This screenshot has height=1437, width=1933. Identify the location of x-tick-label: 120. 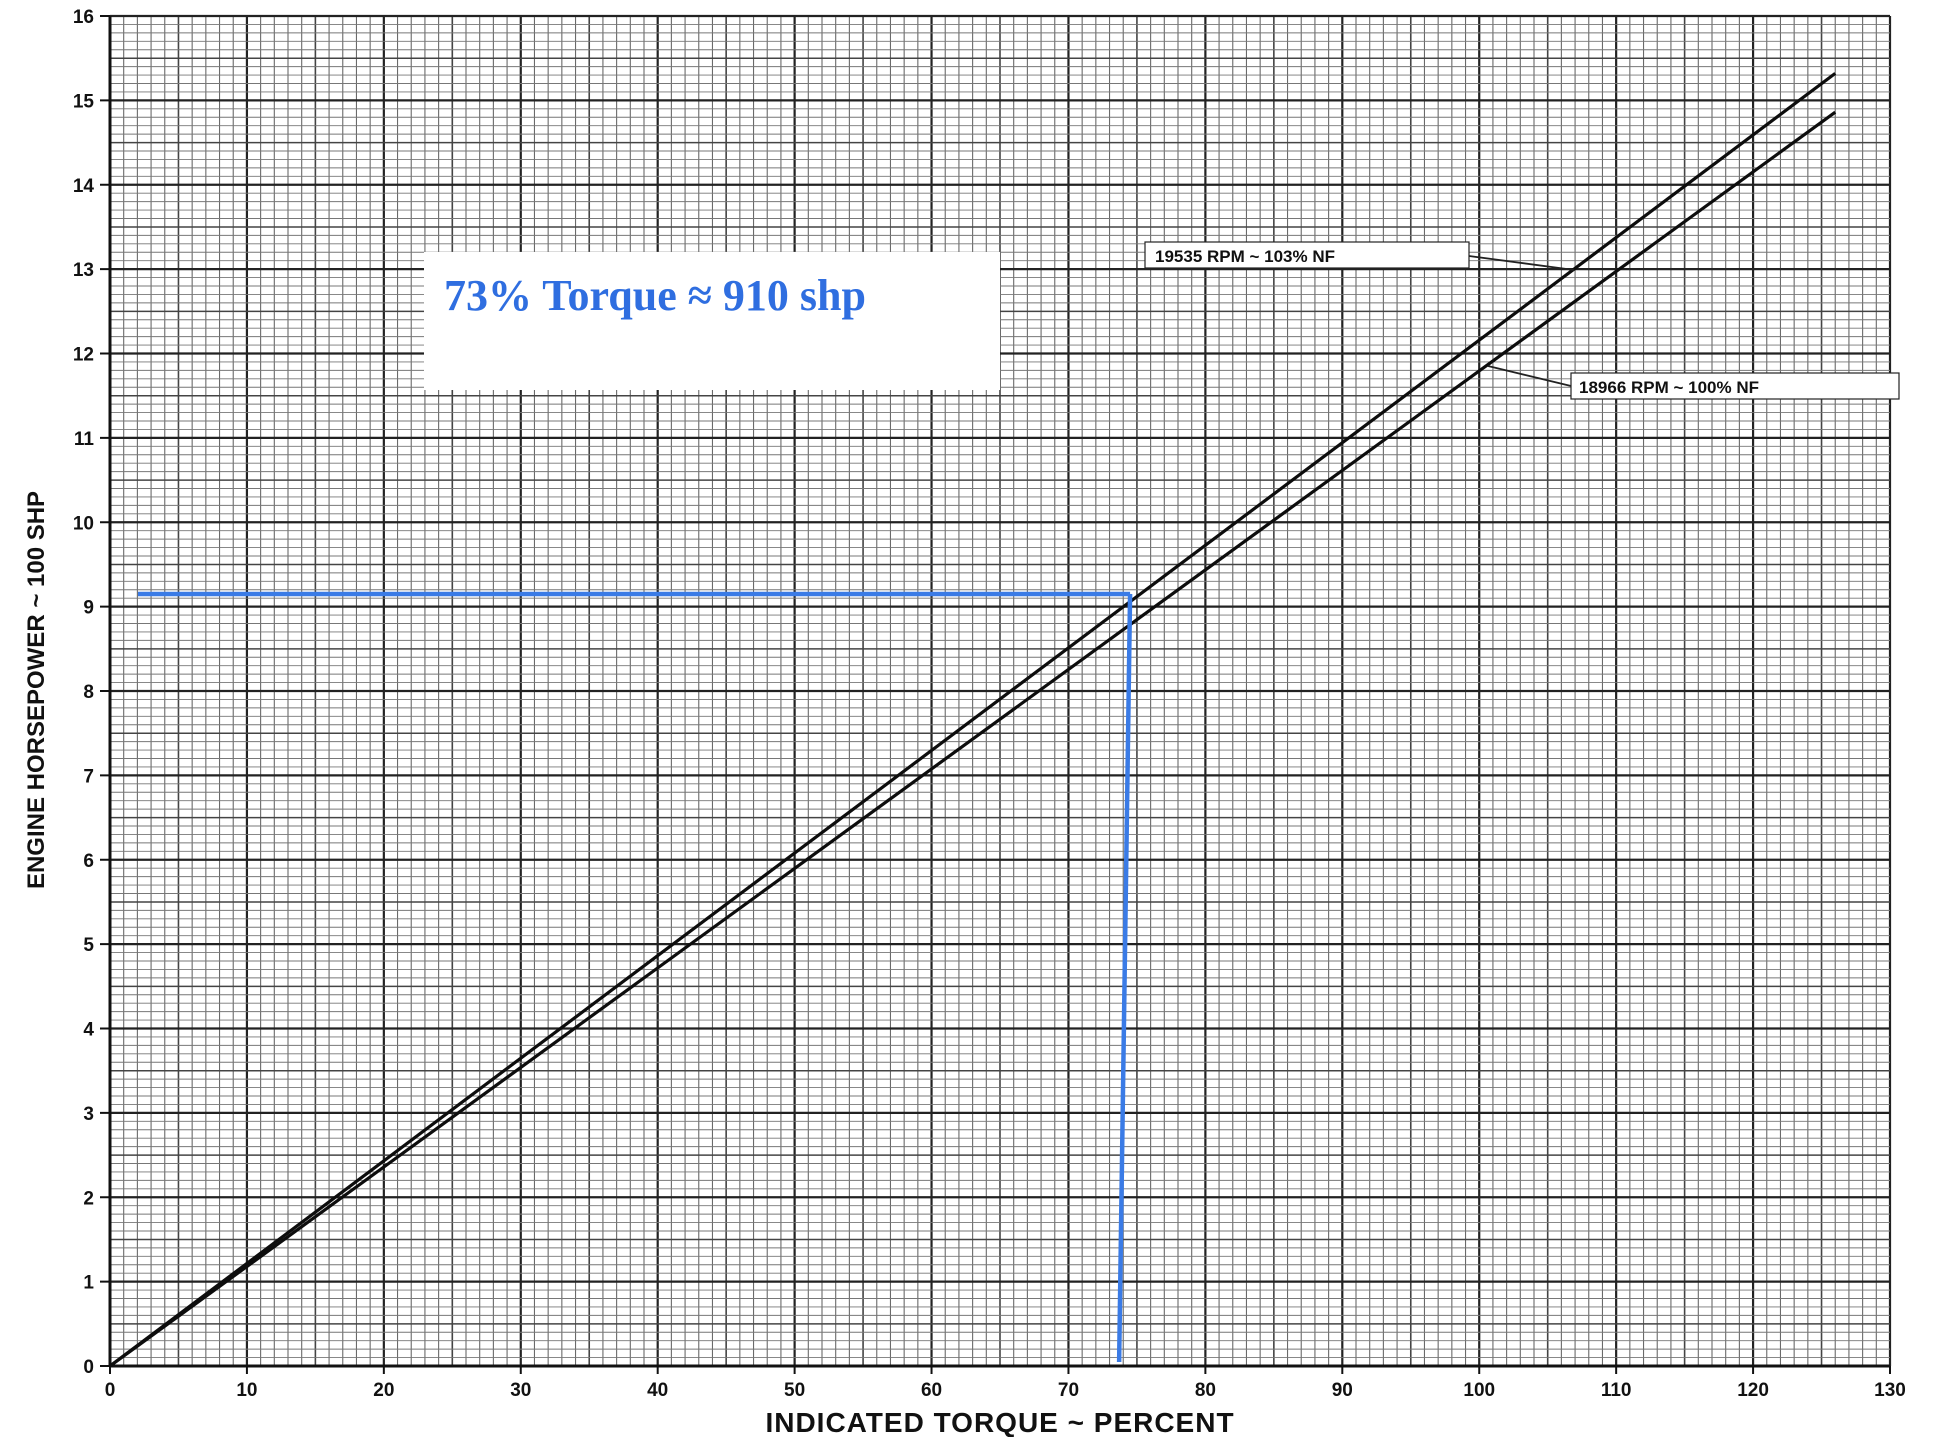
(1753, 1390).